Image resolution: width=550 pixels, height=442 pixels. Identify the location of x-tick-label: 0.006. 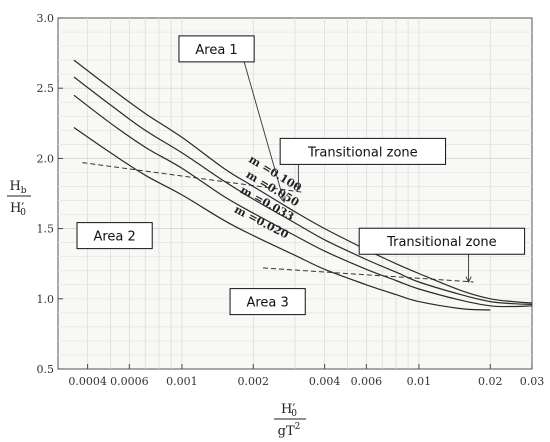
(367, 381).